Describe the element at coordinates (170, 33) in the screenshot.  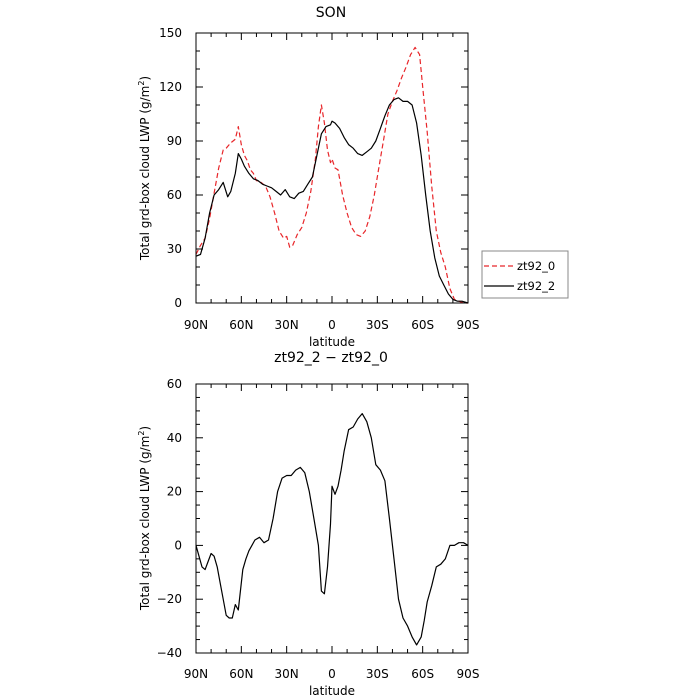
I see `y-tick-label: 150` at that location.